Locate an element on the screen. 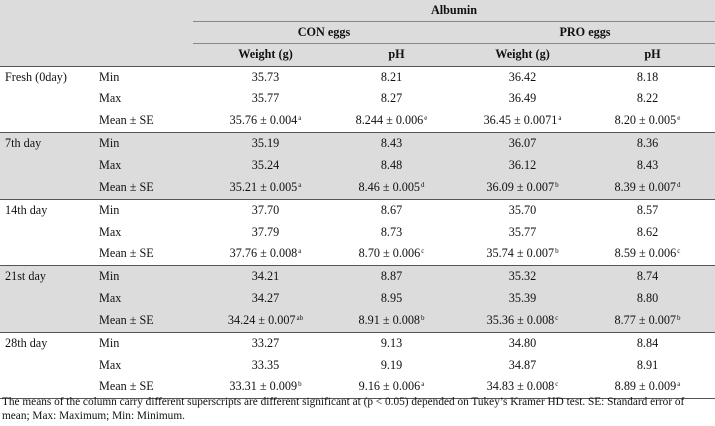 This screenshot has width=715, height=426. table-row: Max 35.24 8.48 36.12 8.43 is located at coordinates (357, 165).